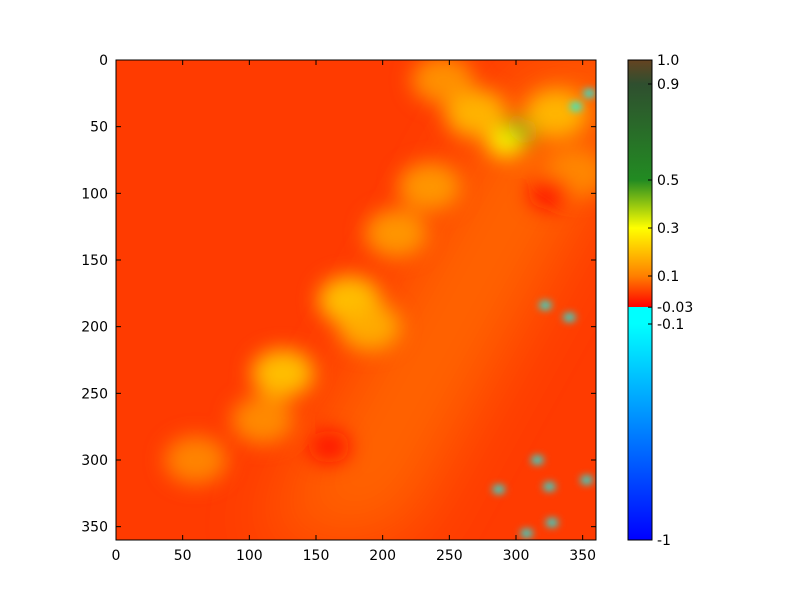 Image resolution: width=800 pixels, height=600 pixels. I want to click on y-tick-label: 250, so click(94, 394).